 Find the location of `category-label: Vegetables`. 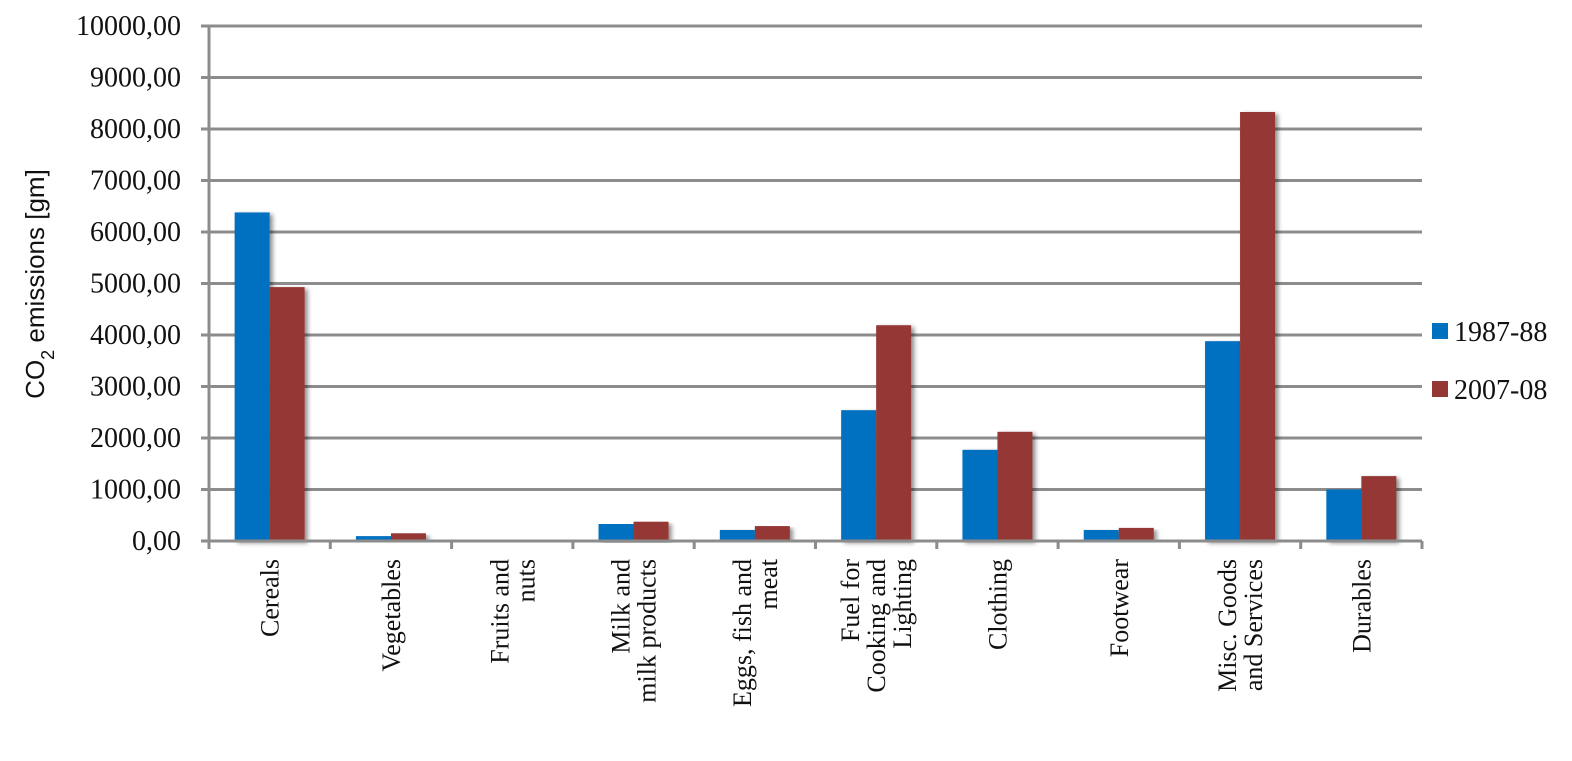

category-label: Vegetables is located at coordinates (391, 615).